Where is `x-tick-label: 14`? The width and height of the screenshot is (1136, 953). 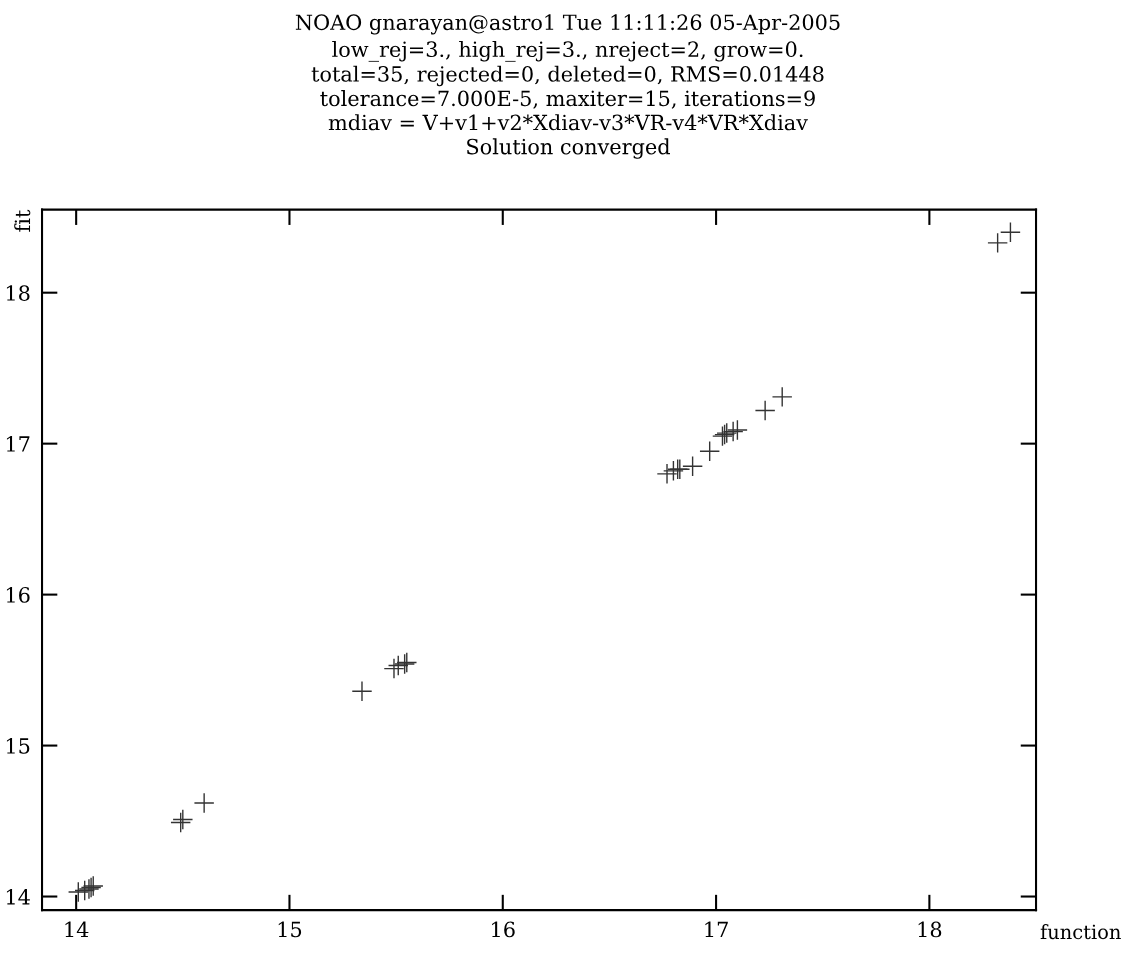 x-tick-label: 14 is located at coordinates (77, 929).